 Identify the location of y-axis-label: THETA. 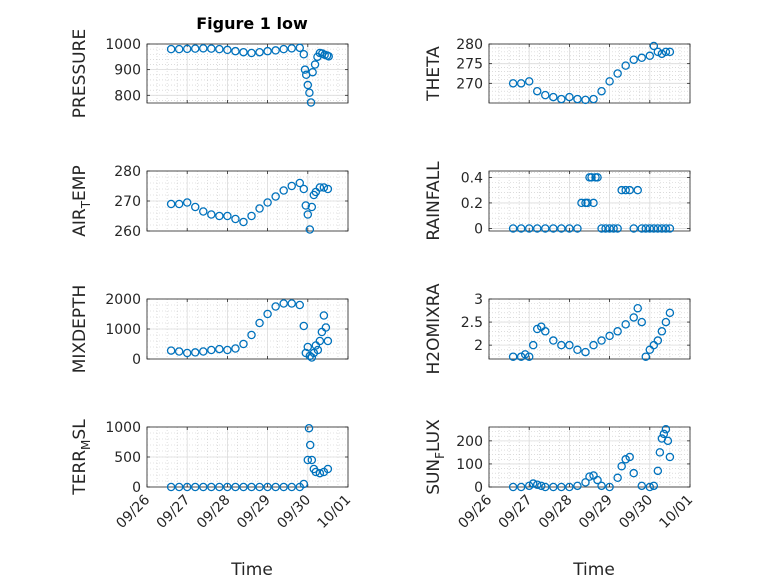
(434, 74).